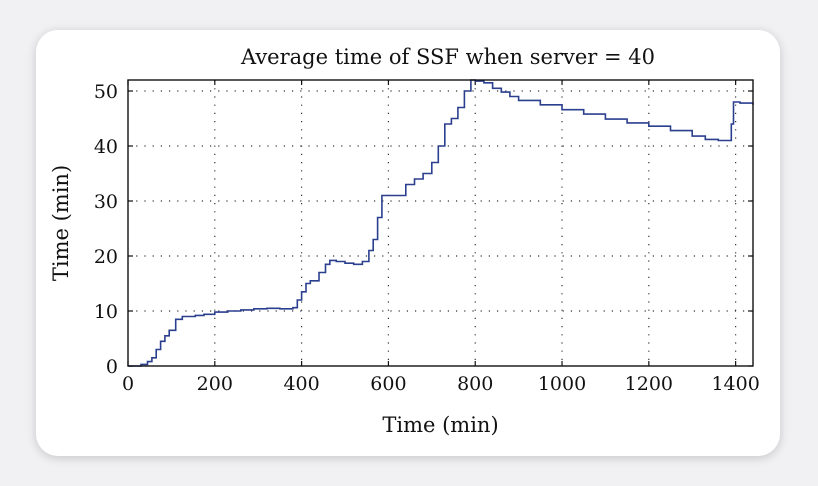  What do you see at coordinates (735, 384) in the screenshot?
I see `x-tick-label: 1400` at bounding box center [735, 384].